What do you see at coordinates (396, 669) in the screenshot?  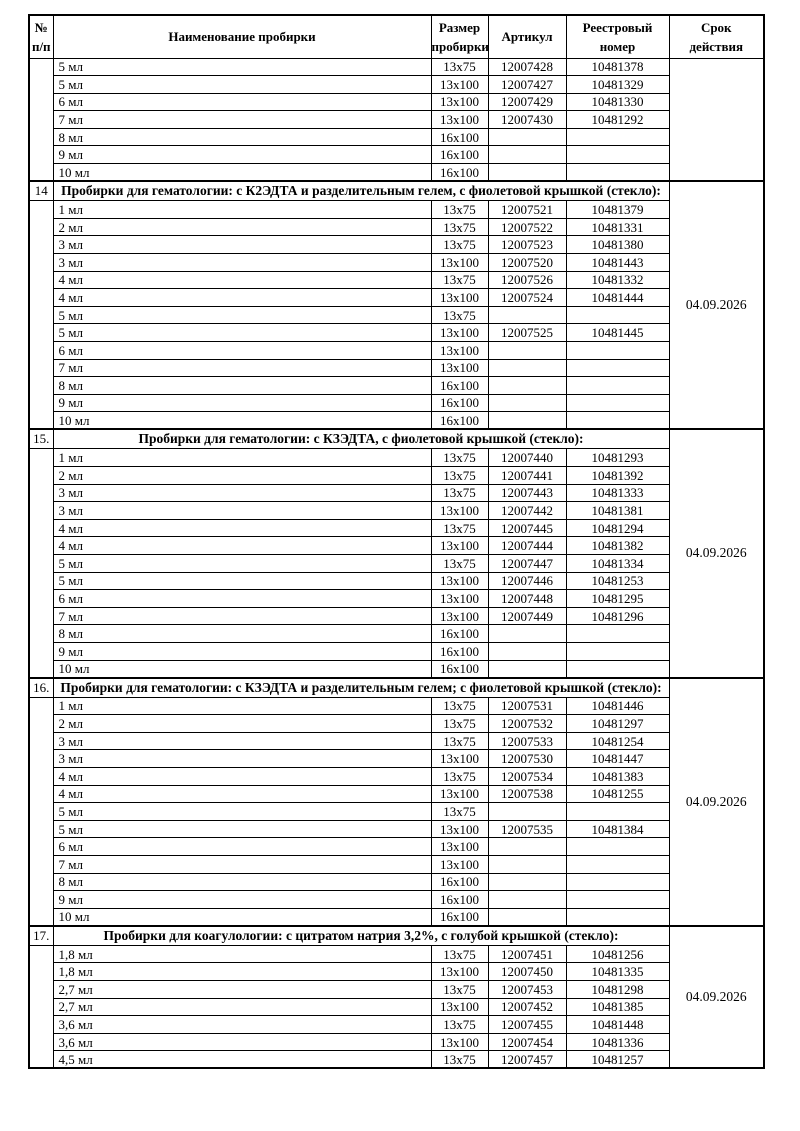 I see `table-row: 10 мл 16x100` at bounding box center [396, 669].